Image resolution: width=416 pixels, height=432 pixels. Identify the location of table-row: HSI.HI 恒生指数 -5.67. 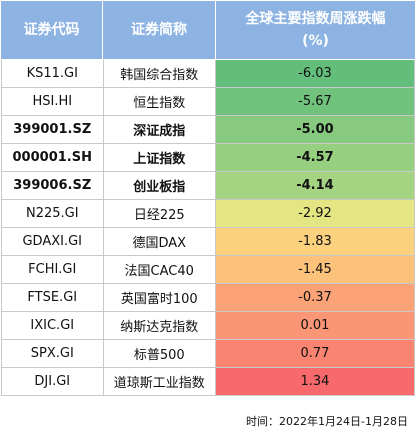
(208, 102).